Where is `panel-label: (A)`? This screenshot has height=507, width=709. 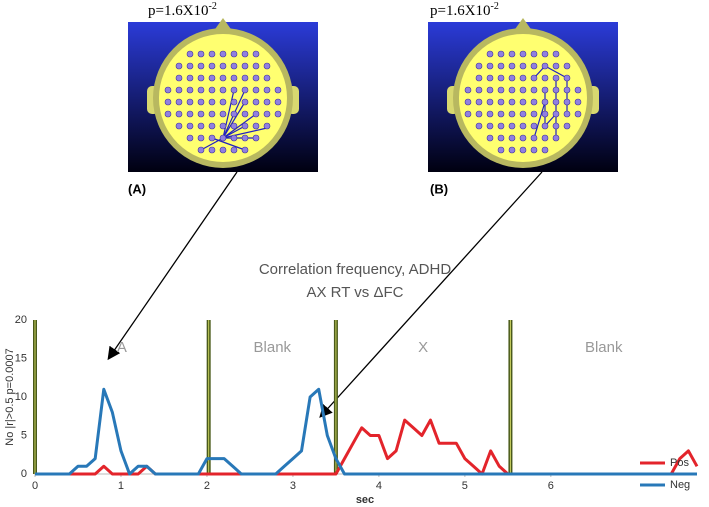 panel-label: (A) is located at coordinates (137, 188).